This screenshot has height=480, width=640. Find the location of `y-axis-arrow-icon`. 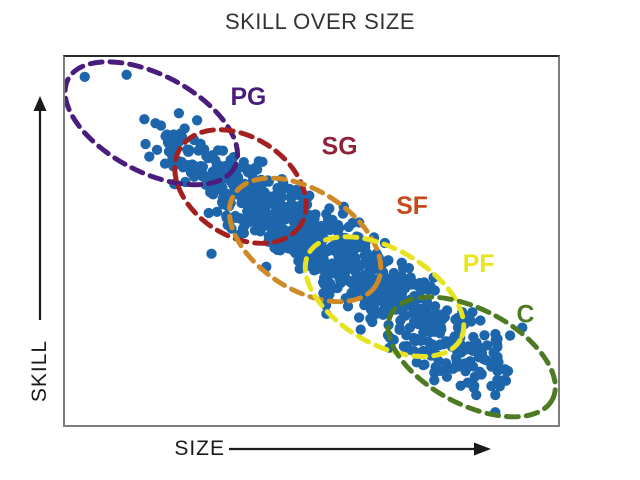

y-axis-arrow-icon is located at coordinates (40, 208).